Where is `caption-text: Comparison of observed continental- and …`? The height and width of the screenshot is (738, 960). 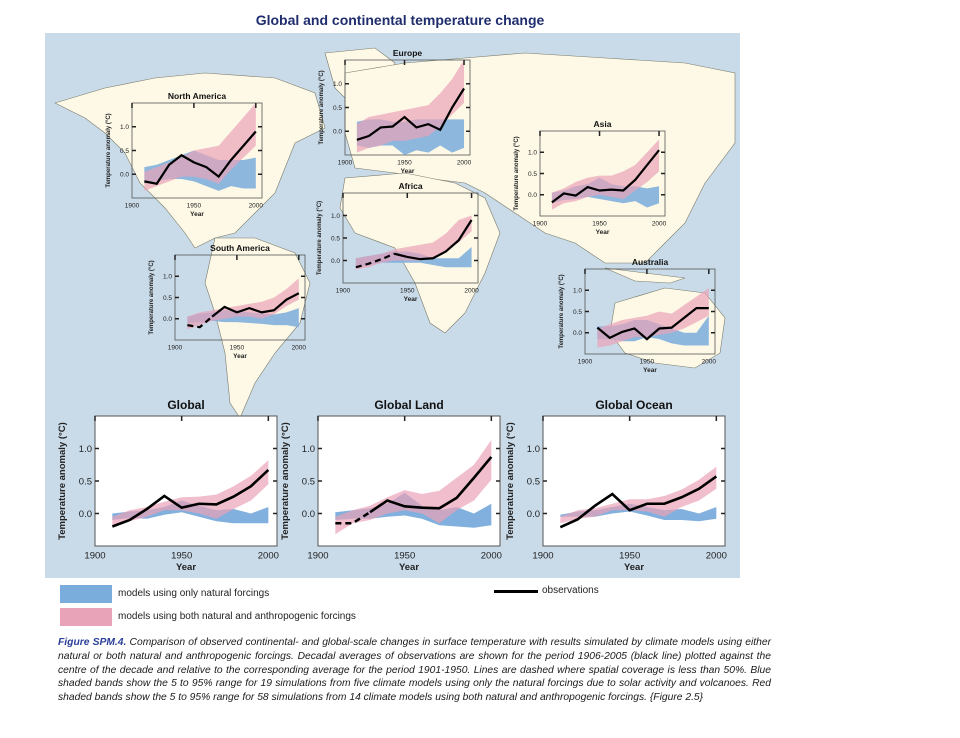
caption-text: Comparison of observed continental- and … is located at coordinates (414, 670).